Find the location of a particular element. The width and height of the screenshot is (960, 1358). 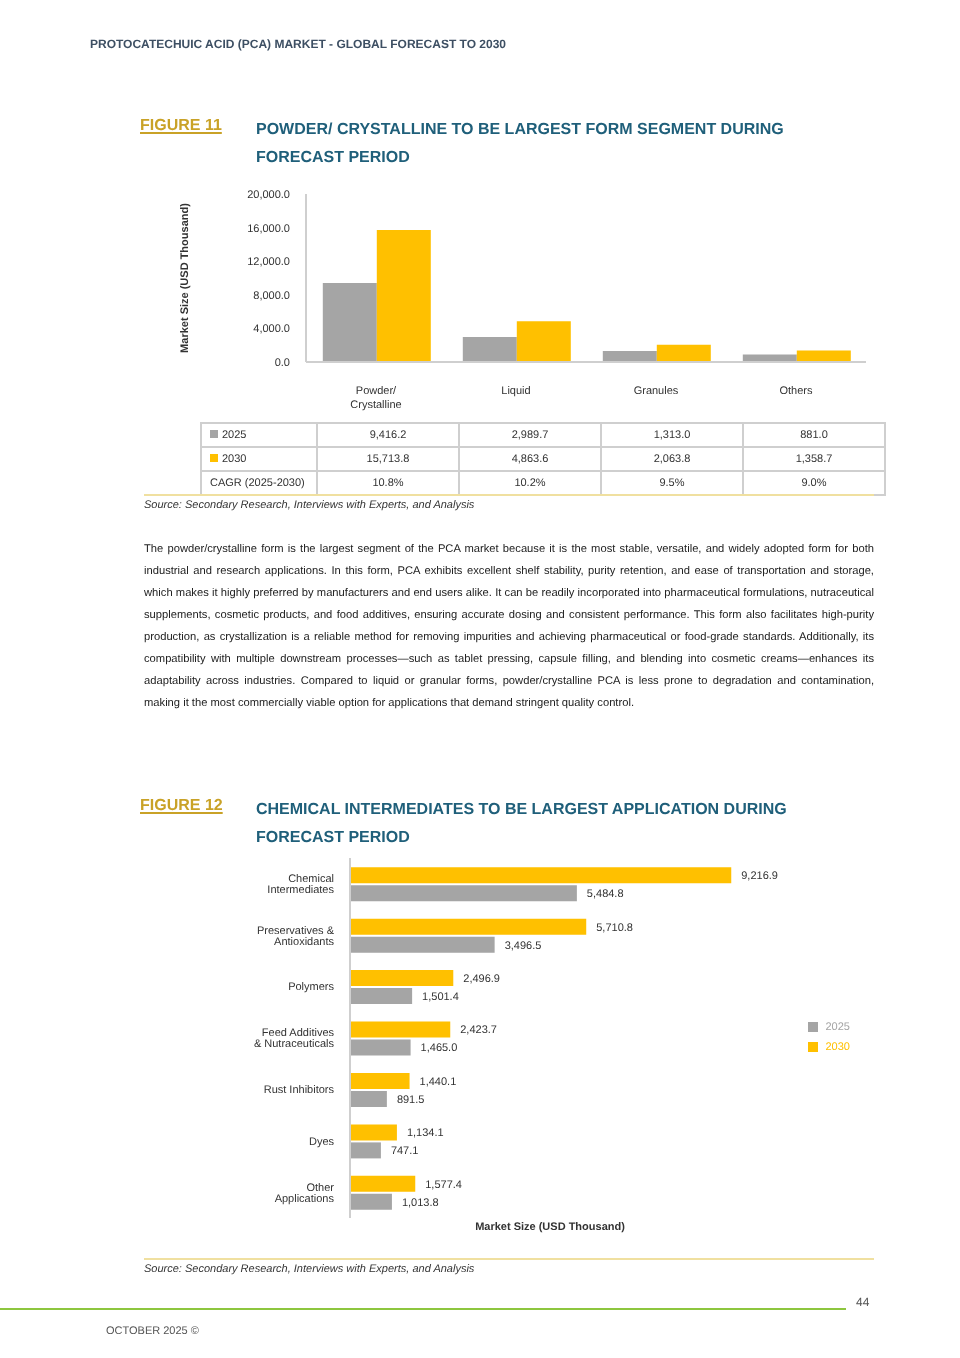

text: FIGURE 12 is located at coordinates (182, 807).